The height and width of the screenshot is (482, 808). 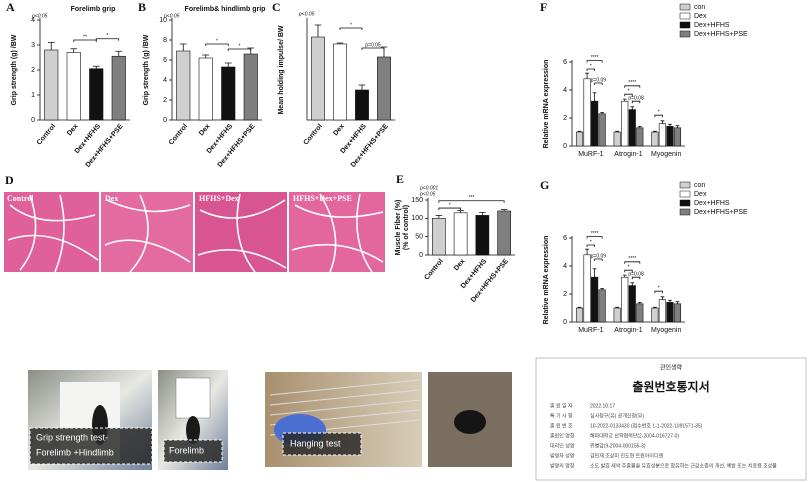 I want to click on significance-label: ***, so click(x=472, y=198).